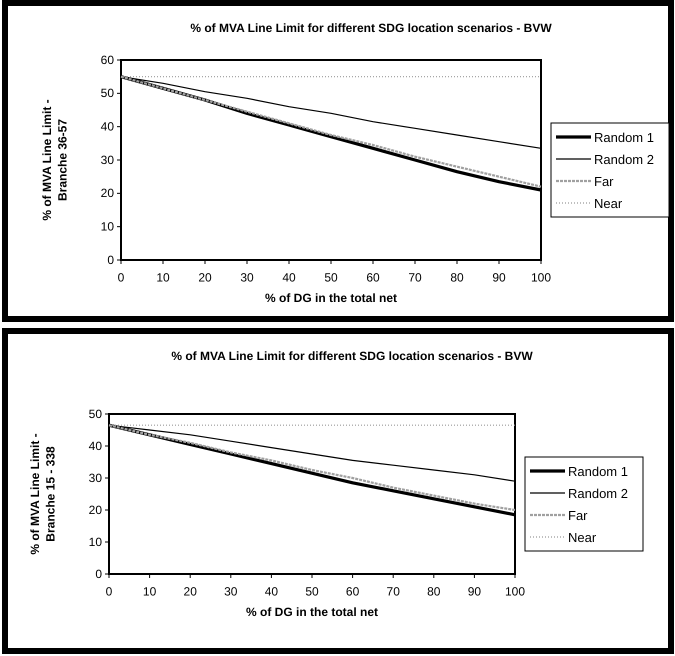  Describe the element at coordinates (107, 59) in the screenshot. I see `y-tick-label: 60` at that location.